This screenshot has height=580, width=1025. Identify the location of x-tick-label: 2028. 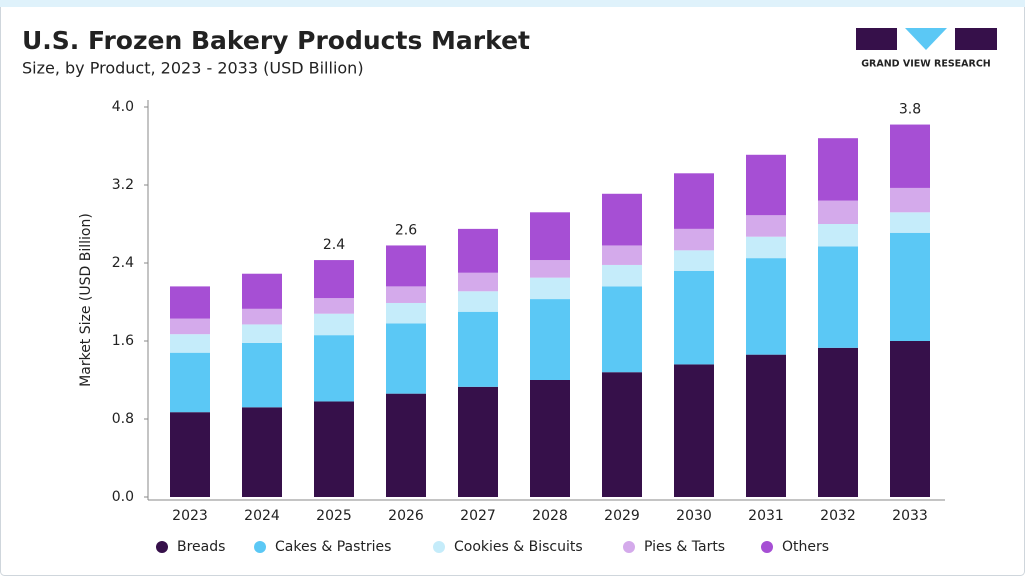
(550, 516).